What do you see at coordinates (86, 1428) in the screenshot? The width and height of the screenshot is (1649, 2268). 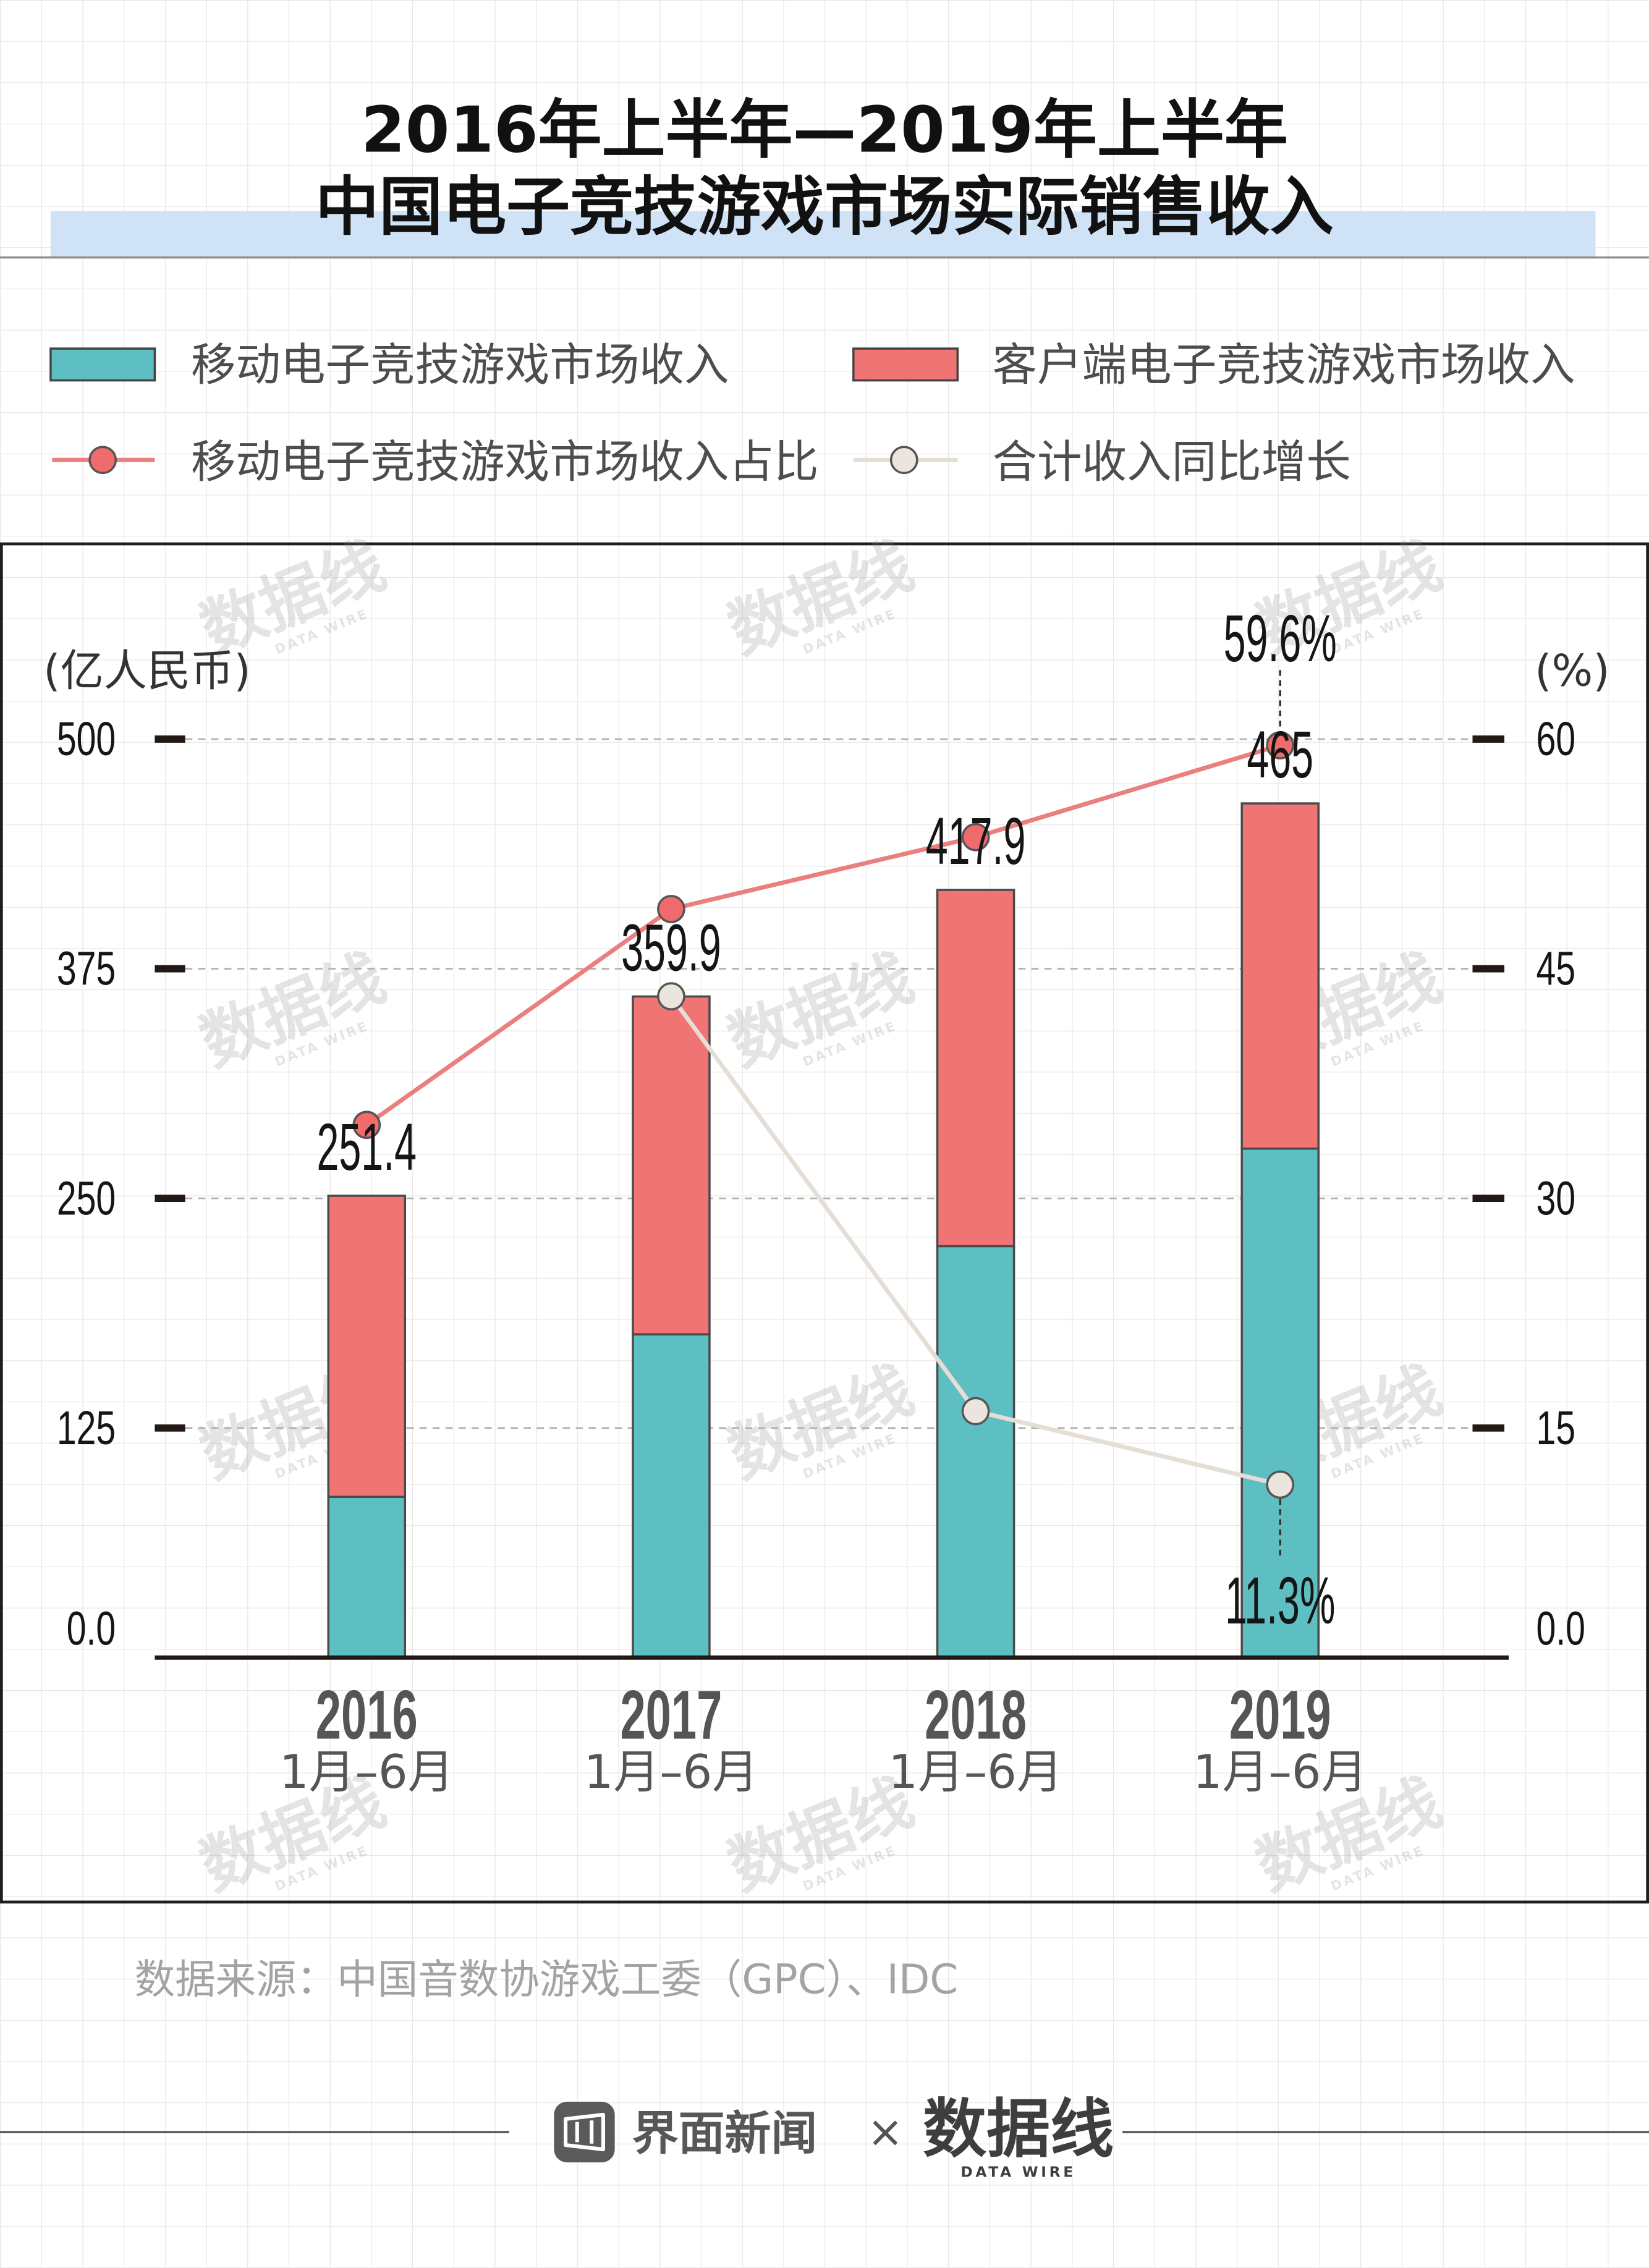 I see `left-tick-label: 125` at bounding box center [86, 1428].